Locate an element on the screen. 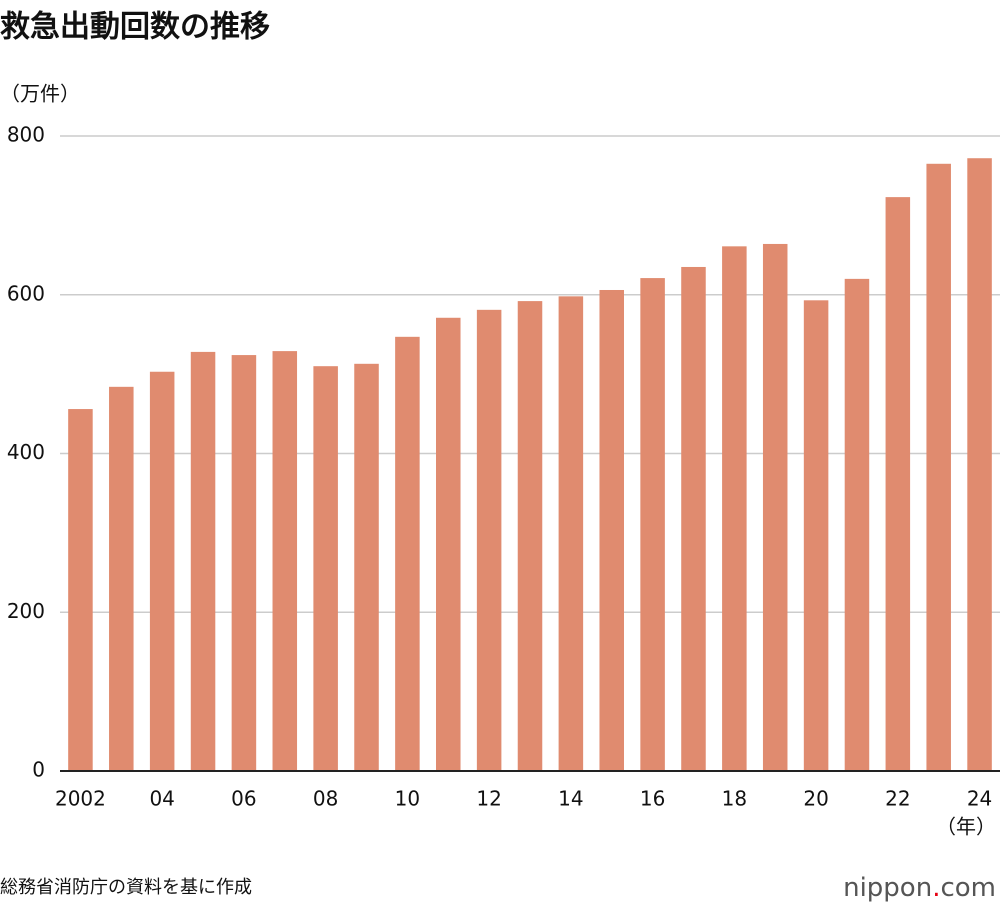  y-tick-label: 400 is located at coordinates (26, 452).